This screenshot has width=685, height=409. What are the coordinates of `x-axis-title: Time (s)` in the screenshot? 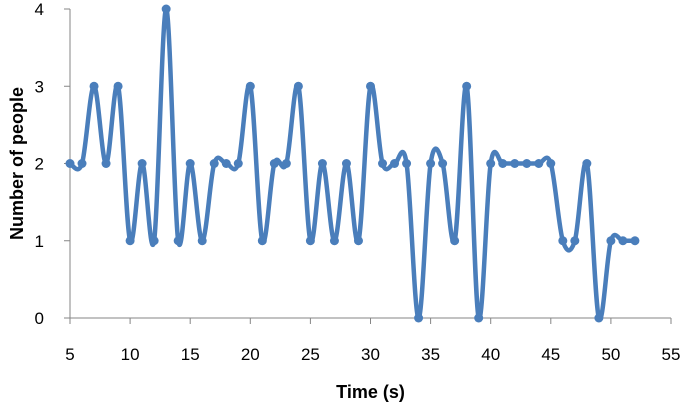 It's located at (370, 392).